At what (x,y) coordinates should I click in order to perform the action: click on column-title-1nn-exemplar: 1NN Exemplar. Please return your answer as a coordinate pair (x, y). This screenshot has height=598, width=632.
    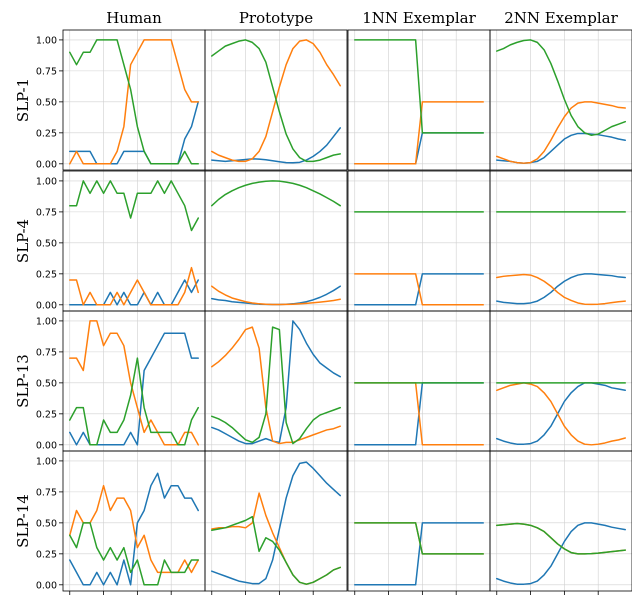
    Looking at the image, I should click on (419, 18).